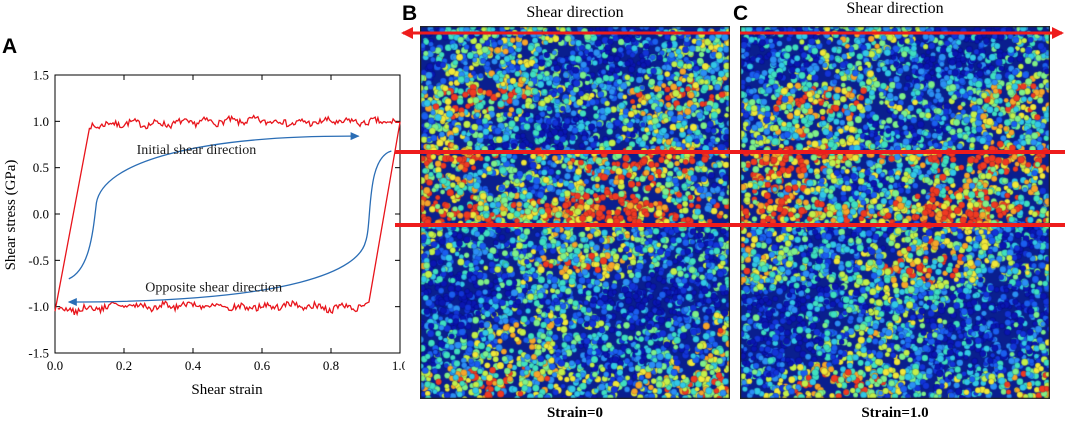 Image resolution: width=1065 pixels, height=425 pixels. What do you see at coordinates (38, 306) in the screenshot?
I see `y-tick-label: -1.0` at bounding box center [38, 306].